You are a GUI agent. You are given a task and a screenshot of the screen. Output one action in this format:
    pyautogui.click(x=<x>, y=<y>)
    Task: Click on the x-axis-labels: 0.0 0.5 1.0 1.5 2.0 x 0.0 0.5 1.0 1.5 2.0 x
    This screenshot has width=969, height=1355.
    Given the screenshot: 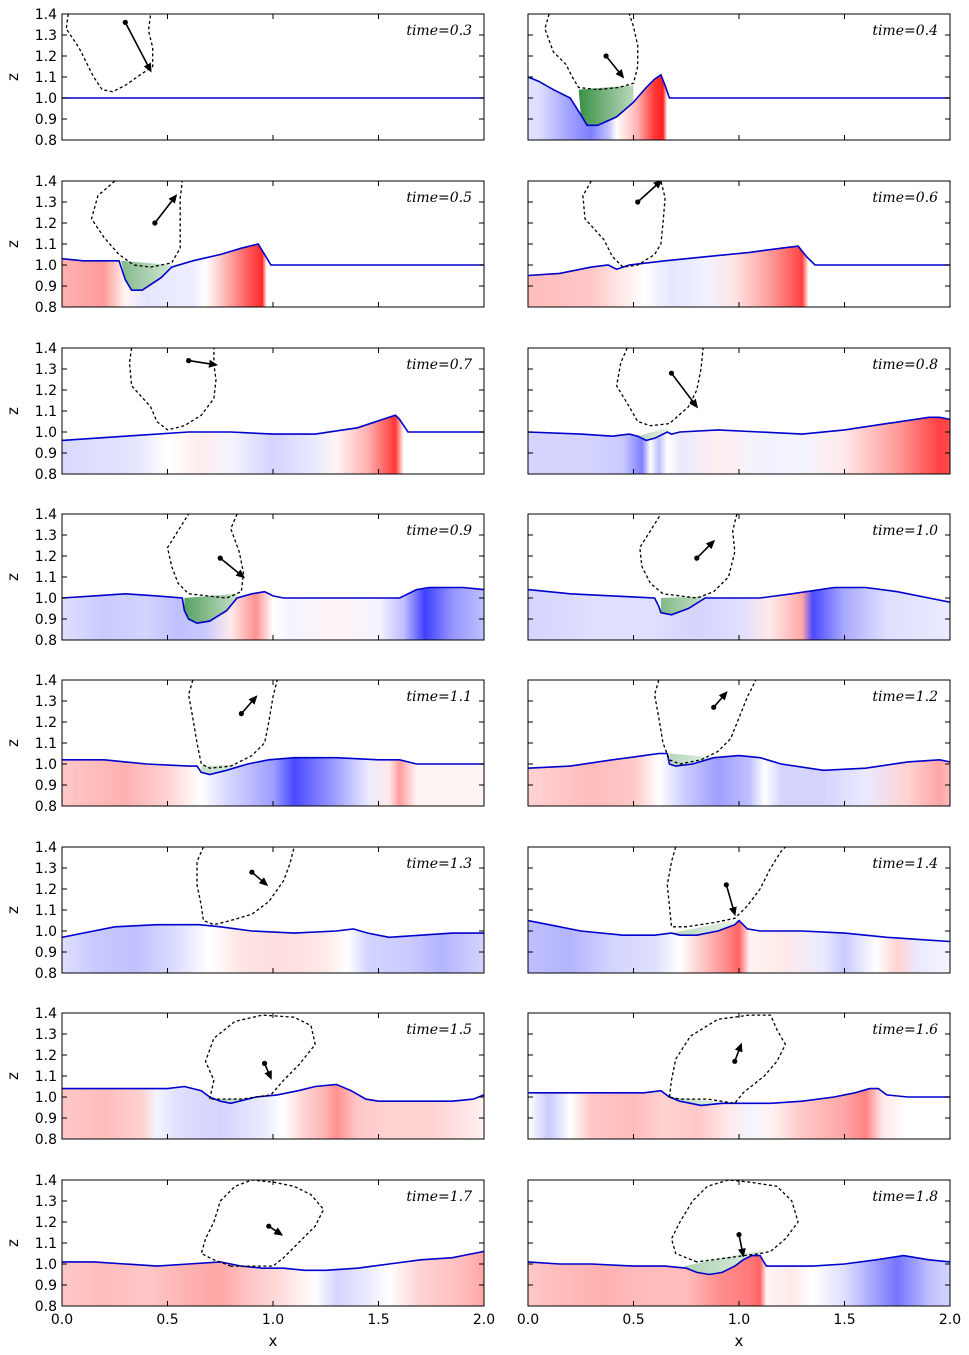 What is the action you would take?
    pyautogui.click(x=506, y=1331)
    